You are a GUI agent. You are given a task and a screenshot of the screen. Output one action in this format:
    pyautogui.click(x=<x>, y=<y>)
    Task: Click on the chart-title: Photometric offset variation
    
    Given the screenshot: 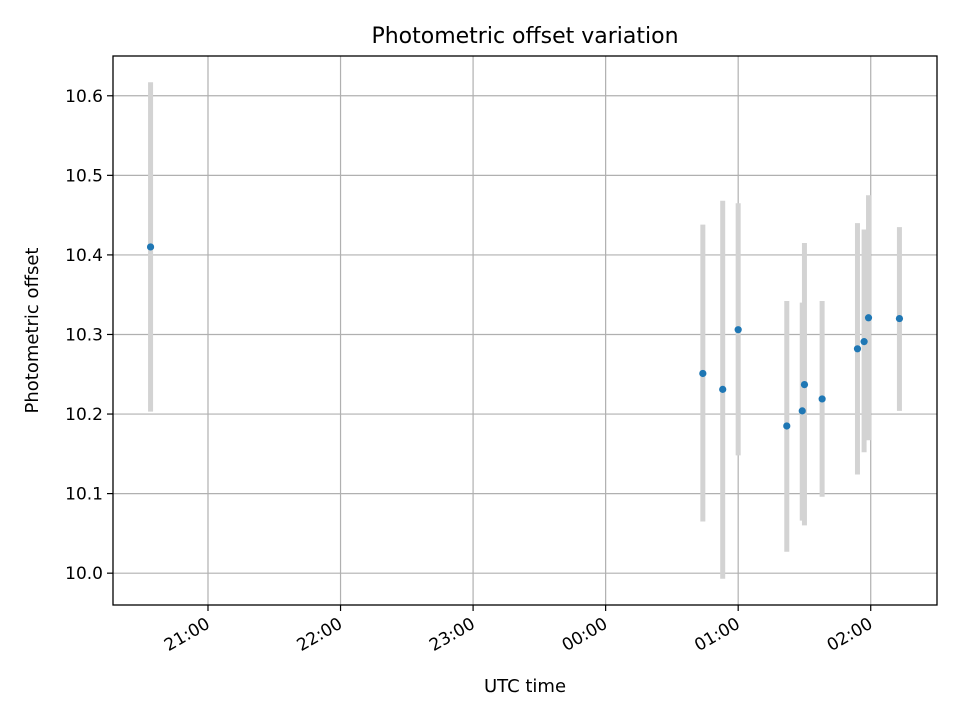 What is the action you would take?
    pyautogui.click(x=524, y=36)
    